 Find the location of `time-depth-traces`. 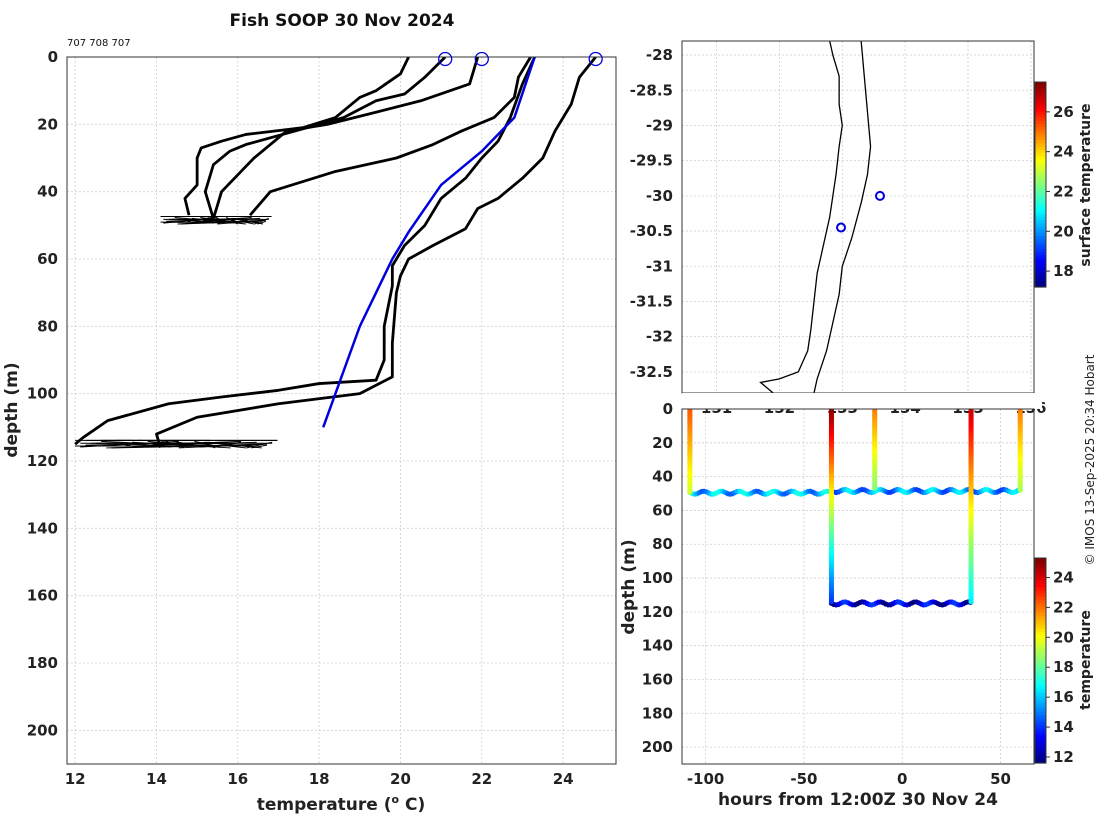

time-depth-traces is located at coordinates (855, 508).